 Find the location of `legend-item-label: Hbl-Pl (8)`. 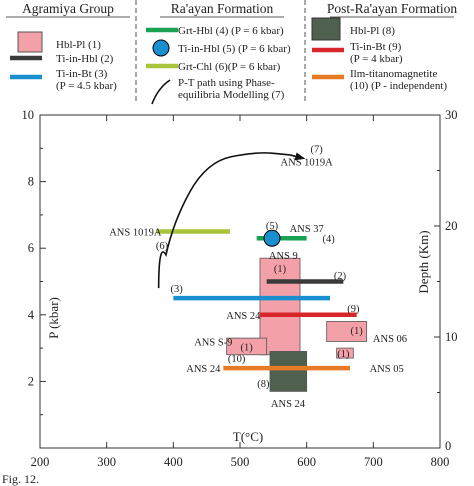

legend-item-label: Hbl-Pl (8) is located at coordinates (372, 31).